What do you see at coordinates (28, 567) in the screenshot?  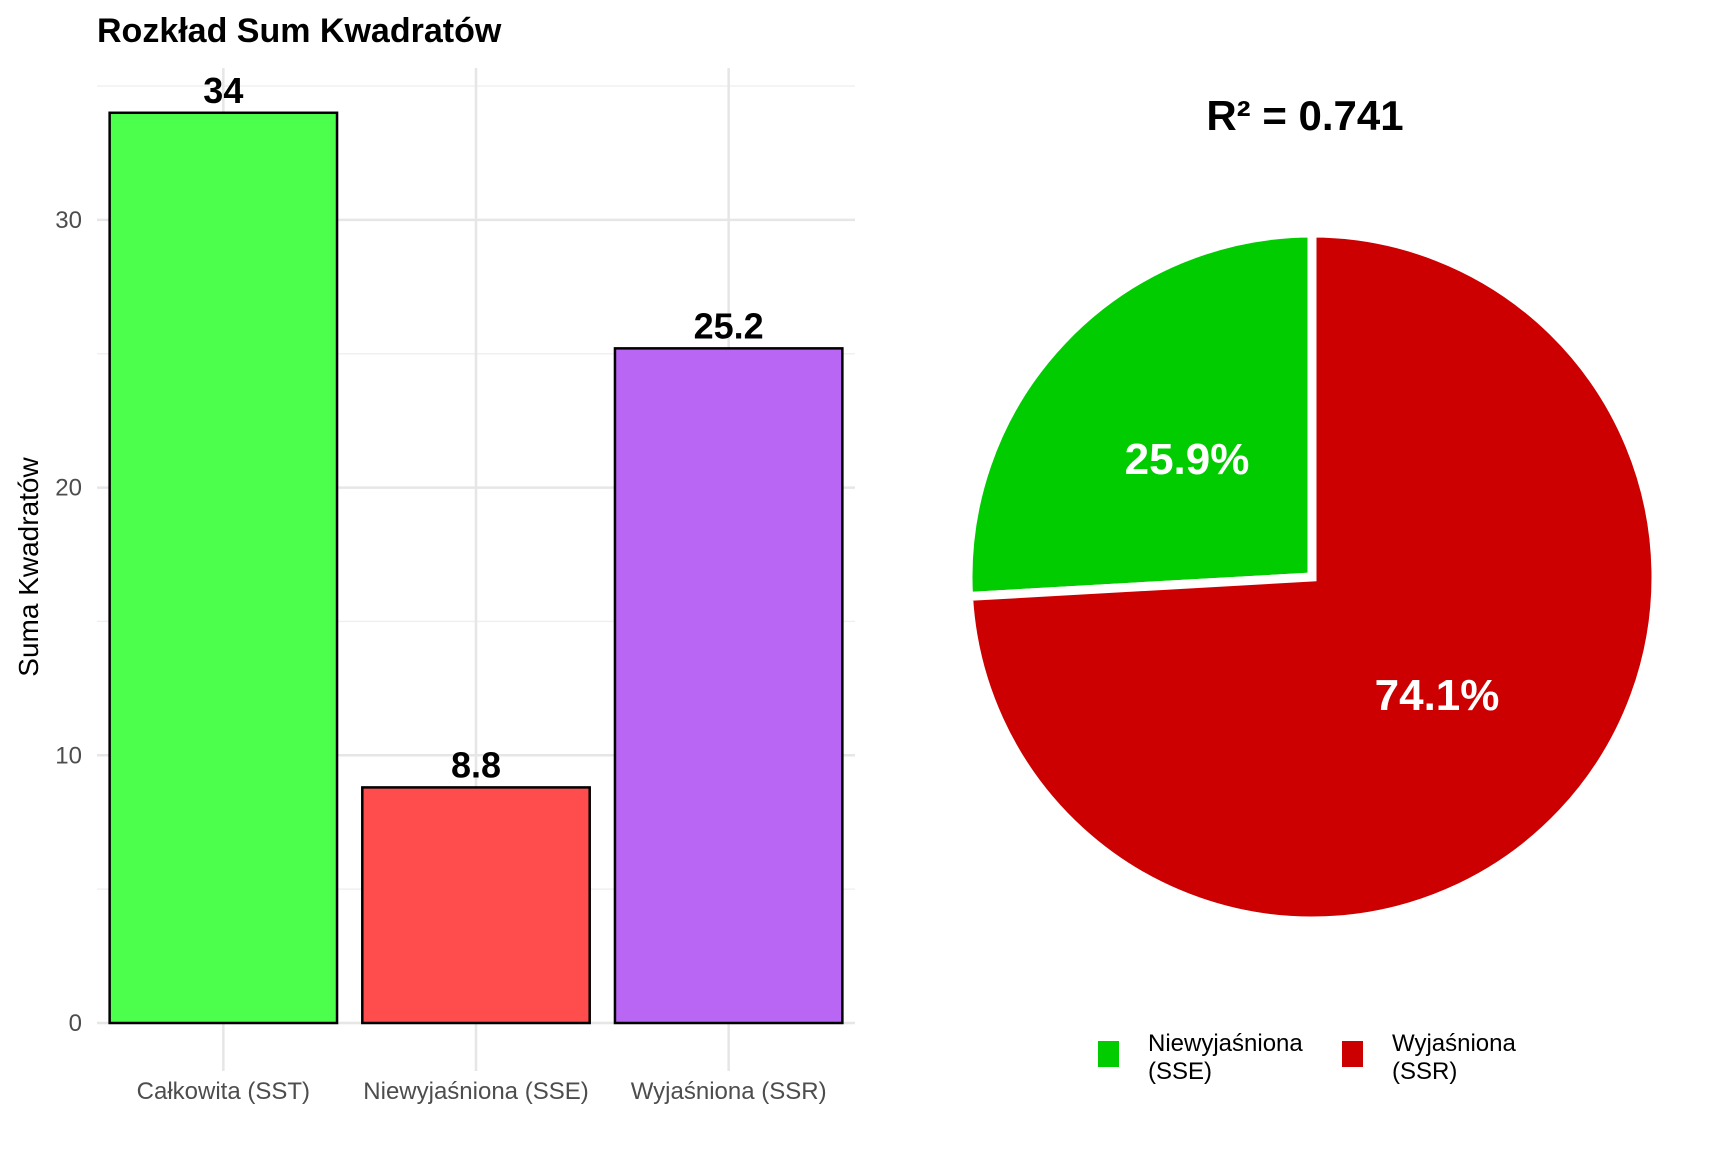 I see `bar-chart-y-axis-label: Suma Kwadratów` at bounding box center [28, 567].